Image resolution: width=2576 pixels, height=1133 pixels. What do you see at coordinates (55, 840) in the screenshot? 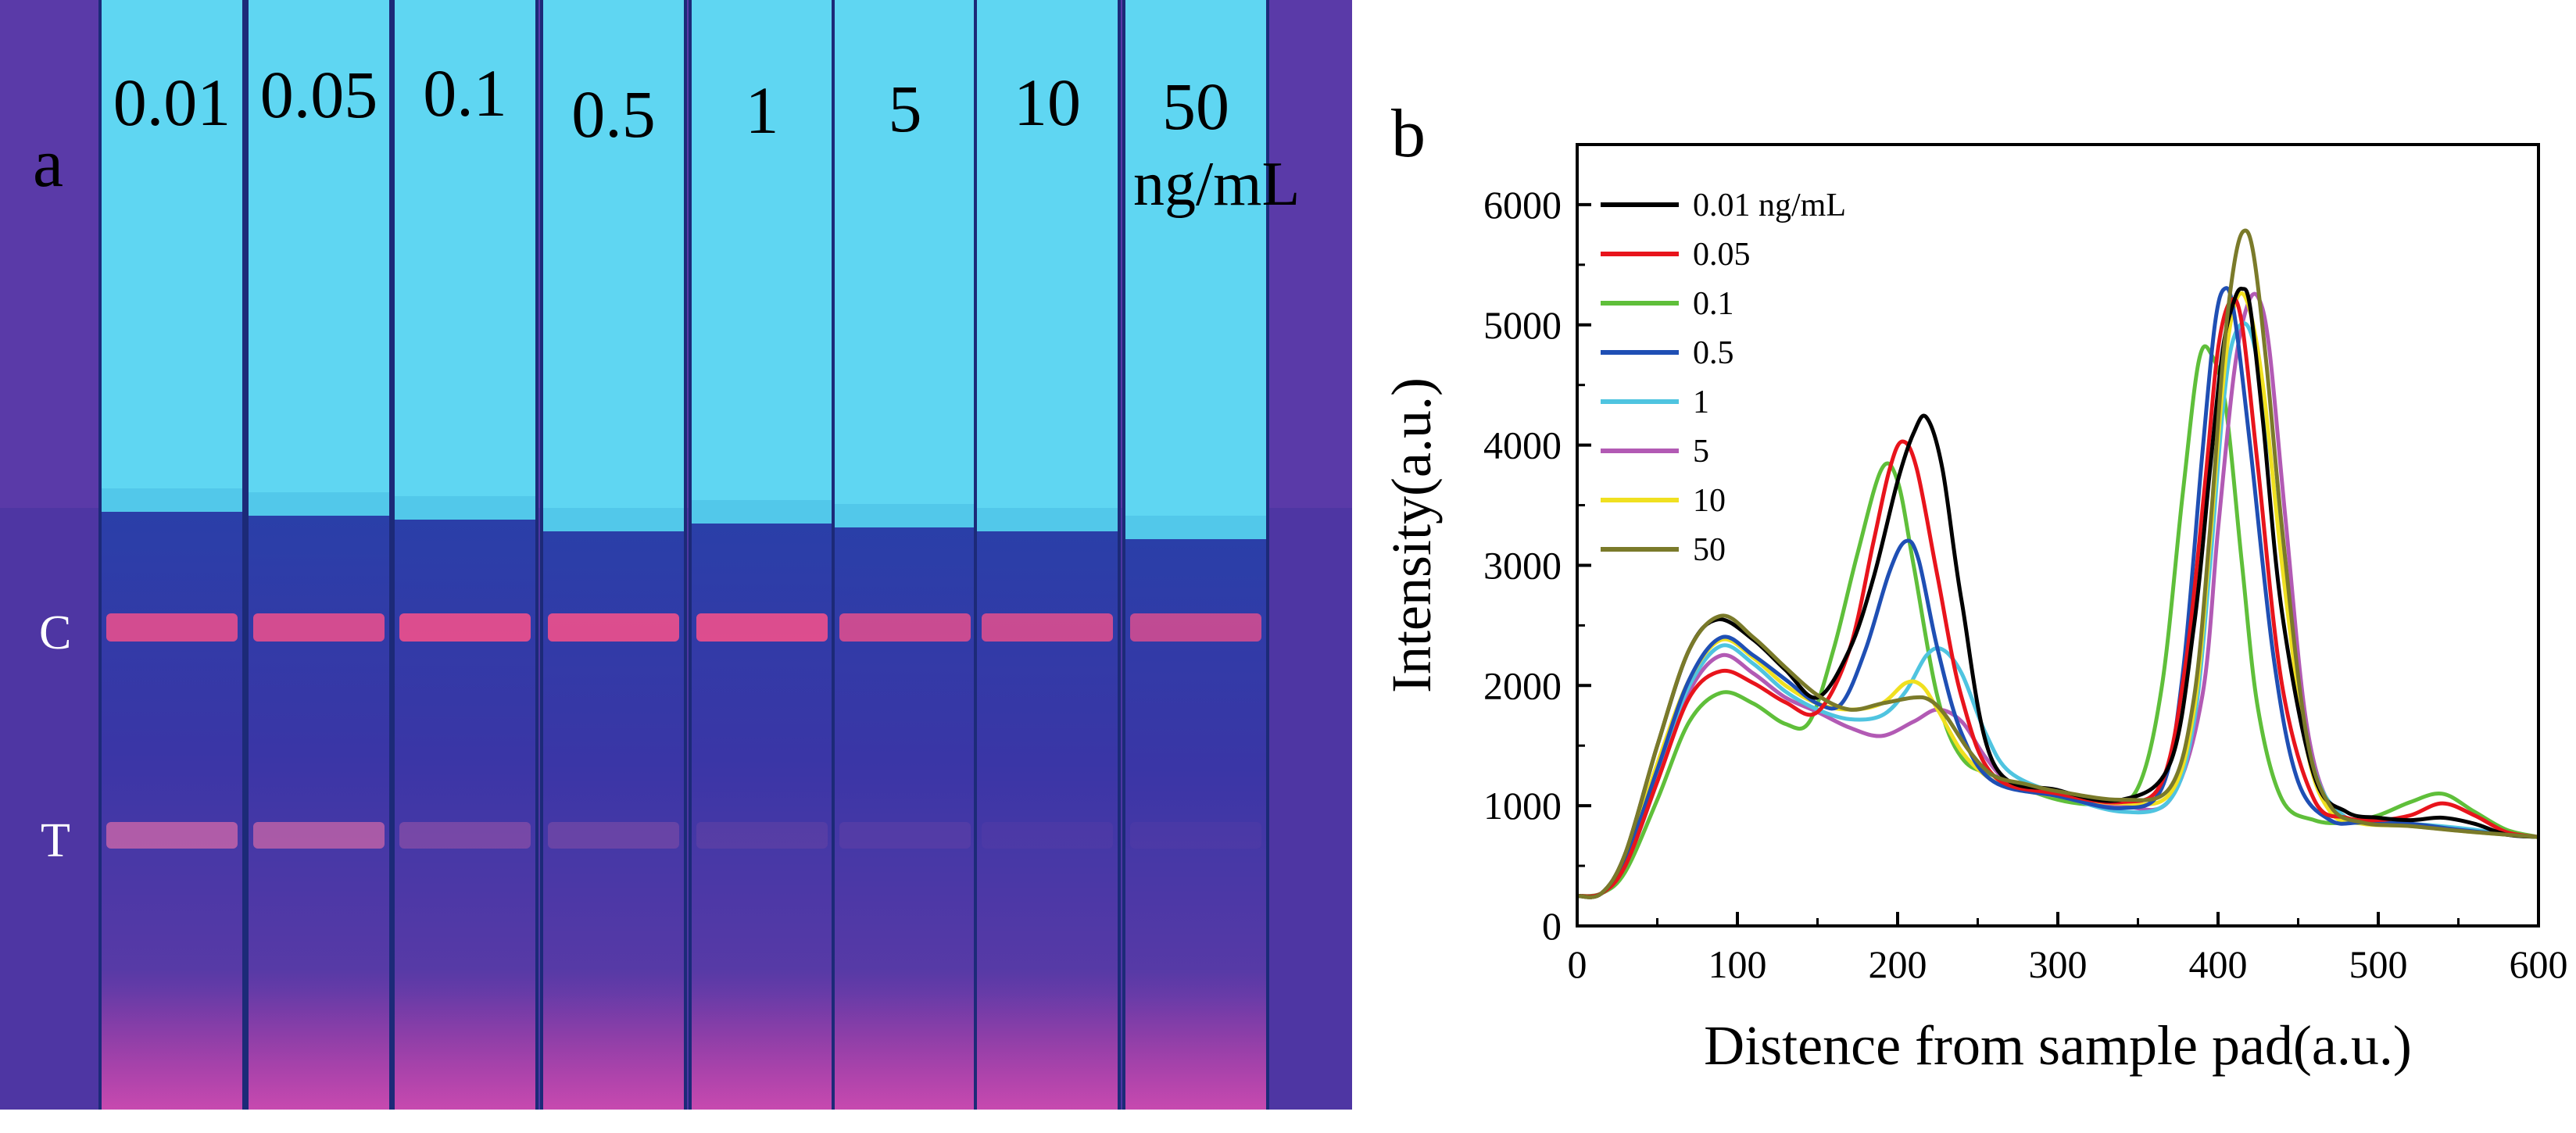
I see `test-line-label: T` at bounding box center [55, 840].